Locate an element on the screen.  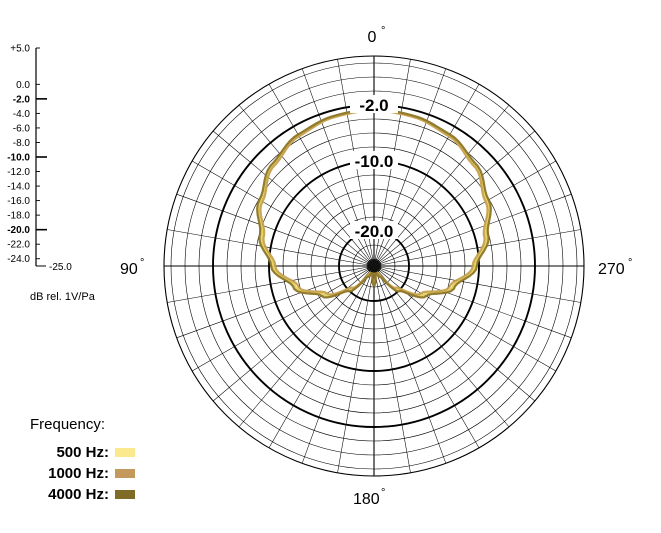
ring-label: -20.0 is located at coordinates (374, 231).